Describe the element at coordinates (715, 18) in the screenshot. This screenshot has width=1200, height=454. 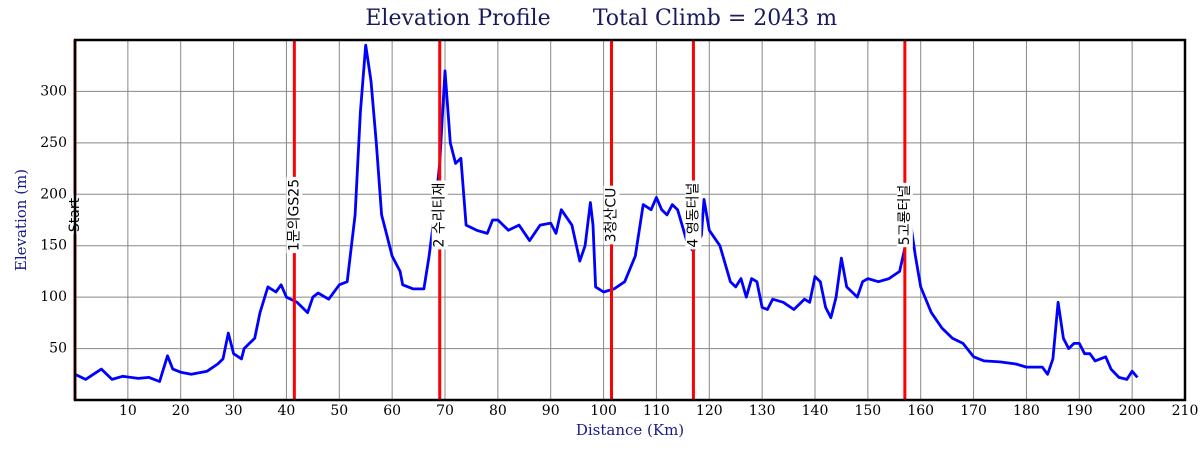
I see `chart-subtitle: Total Climb = 2043 m` at that location.